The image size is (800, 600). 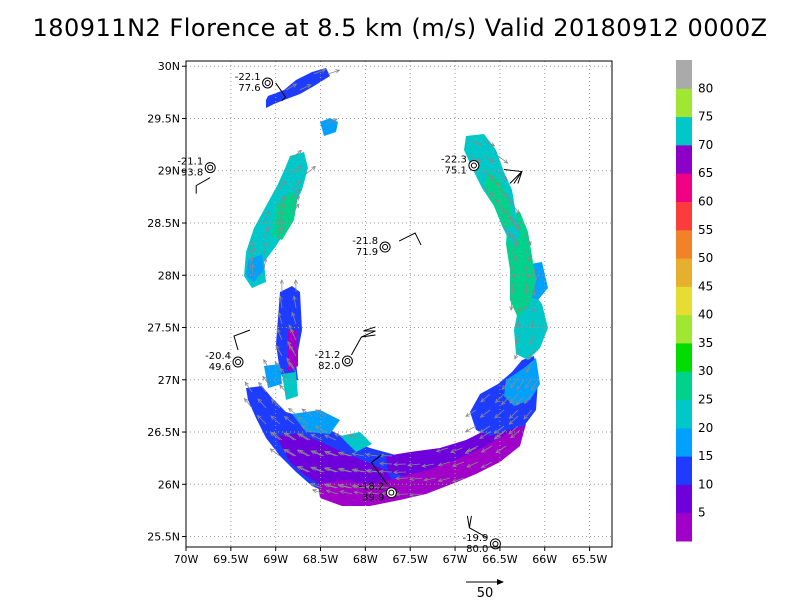 What do you see at coordinates (589, 559) in the screenshot?
I see `x-tick-label-9: 65.5W` at bounding box center [589, 559].